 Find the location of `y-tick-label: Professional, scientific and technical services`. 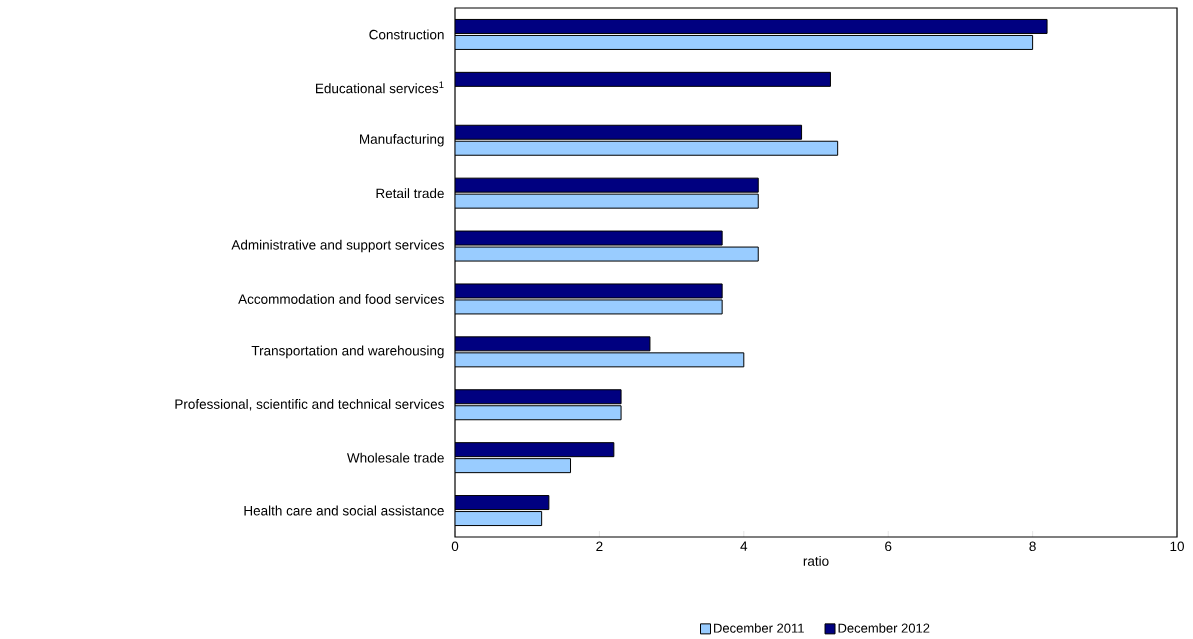

y-tick-label: Professional, scientific and technical services is located at coordinates (309, 405).